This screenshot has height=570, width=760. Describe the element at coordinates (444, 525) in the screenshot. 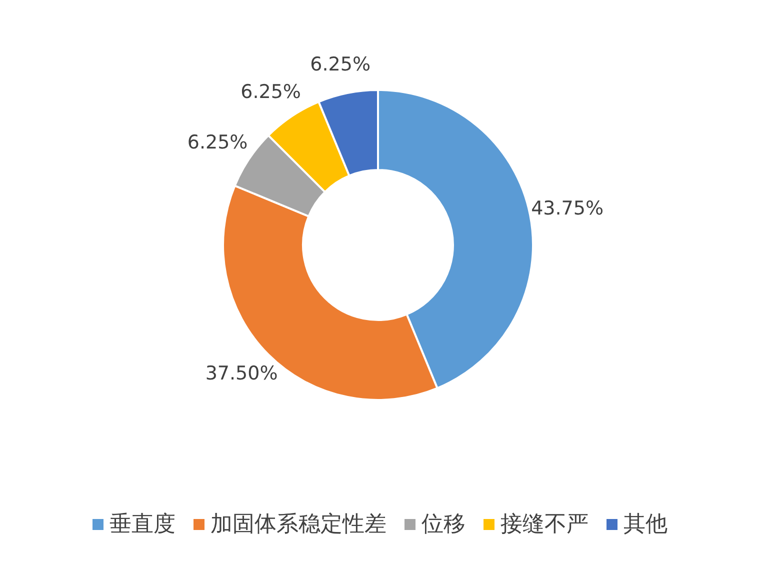

I see `legend-label: 位移` at that location.